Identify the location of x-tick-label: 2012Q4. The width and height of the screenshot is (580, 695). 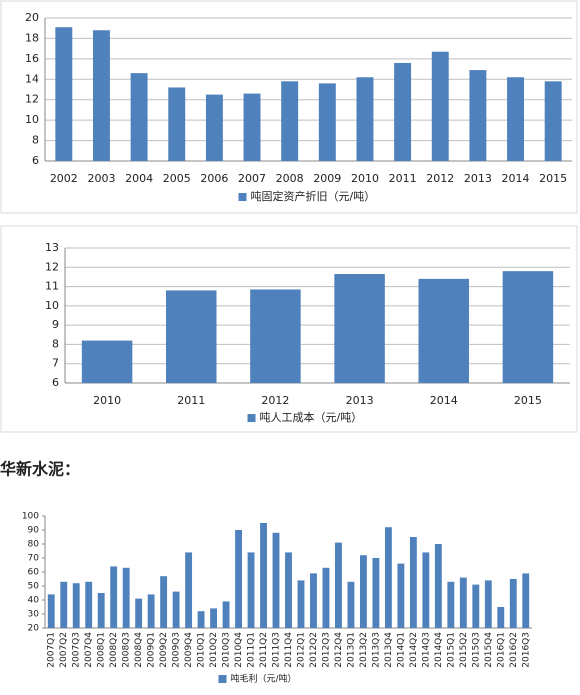
(339, 650).